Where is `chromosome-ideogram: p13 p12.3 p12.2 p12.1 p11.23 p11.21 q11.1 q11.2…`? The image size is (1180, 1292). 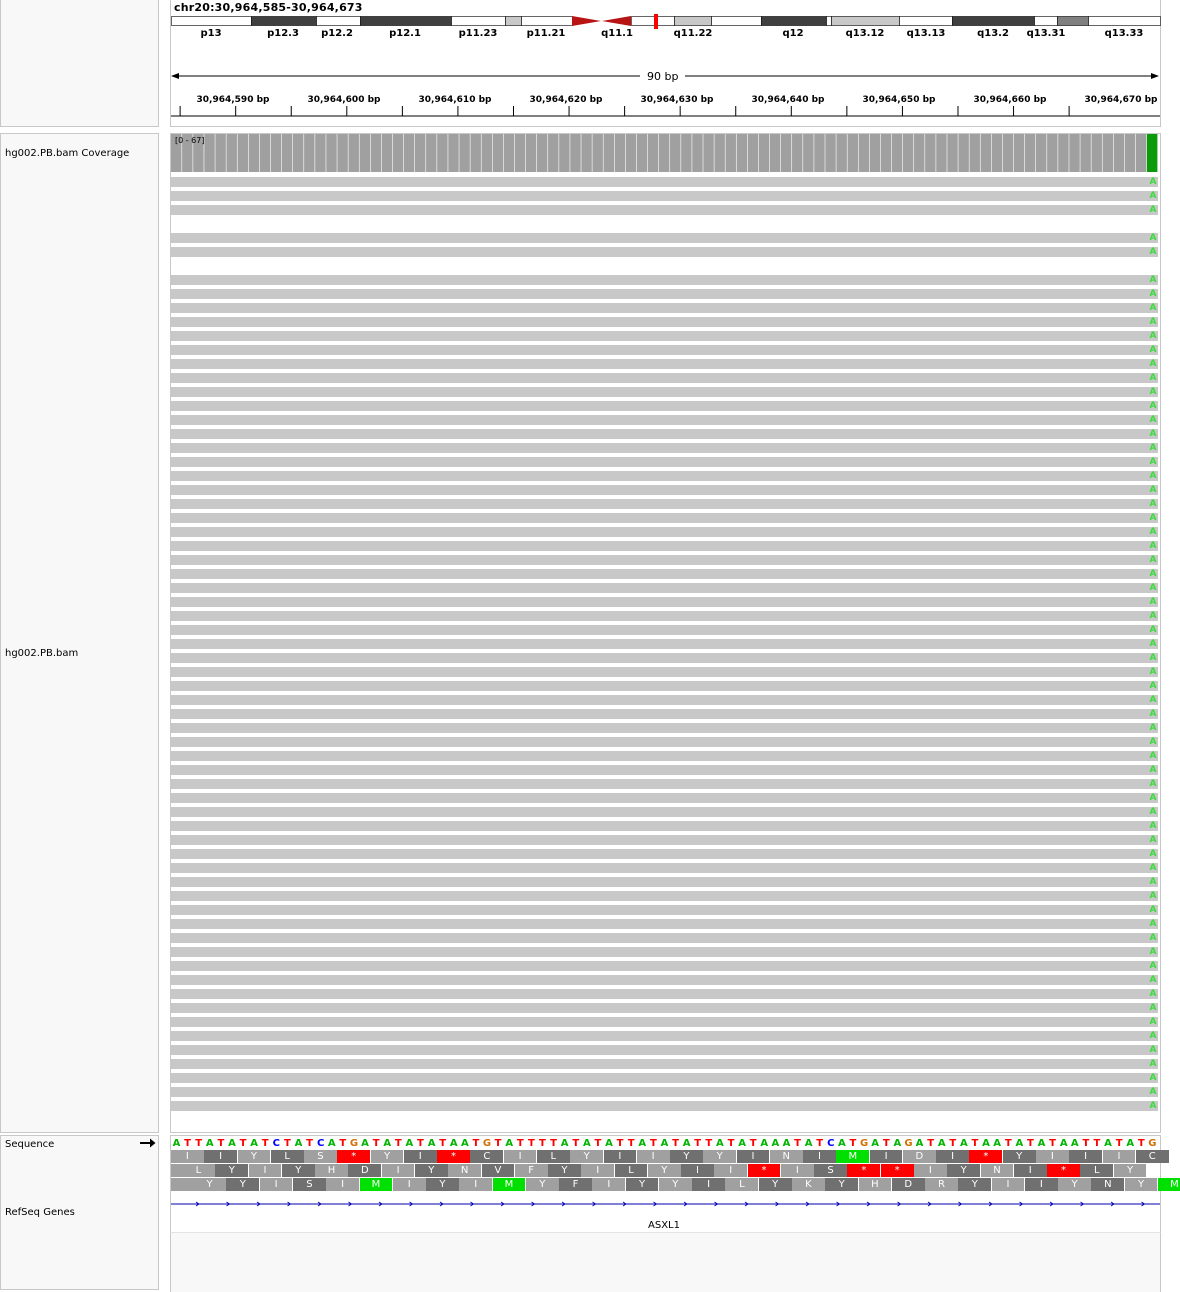 chromosome-ideogram: p13 p12.3 p12.2 p12.1 p11.23 p11.21 q11.1 q11.2… is located at coordinates (666, 36).